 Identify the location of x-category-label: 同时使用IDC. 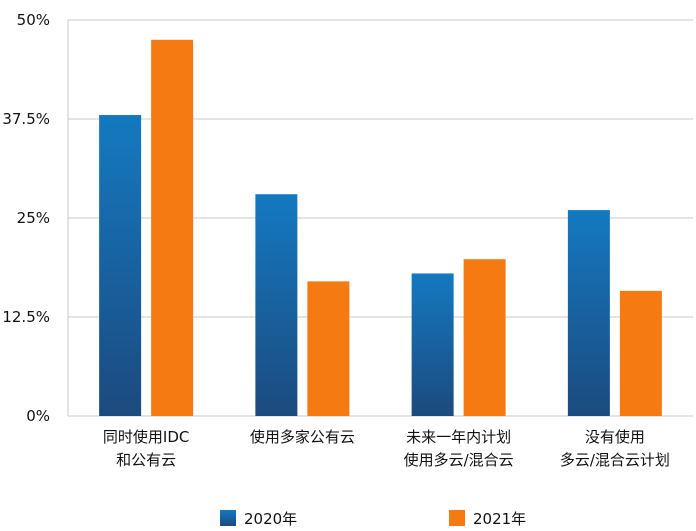
(146, 437).